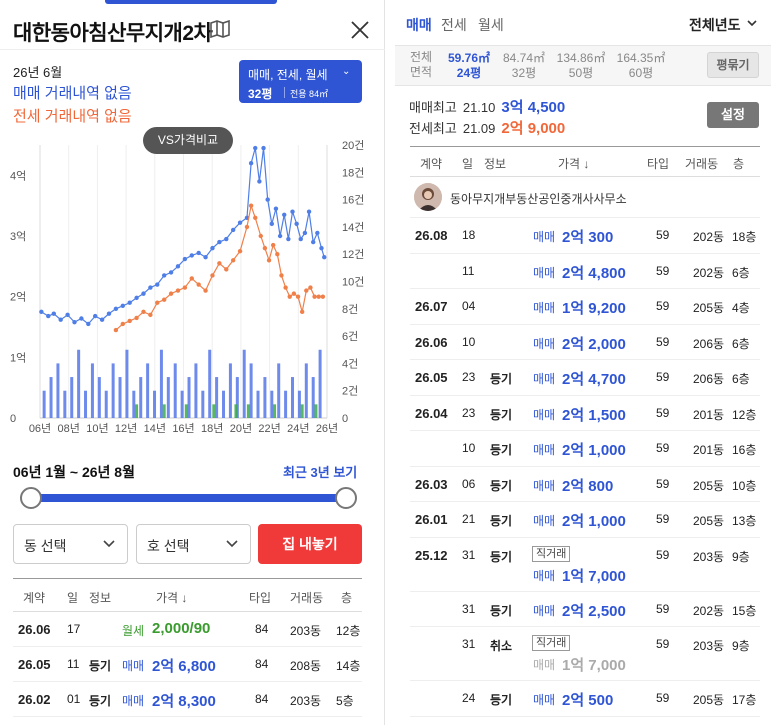 The image size is (771, 725). I want to click on y-right-tick-label: 12건, so click(353, 254).